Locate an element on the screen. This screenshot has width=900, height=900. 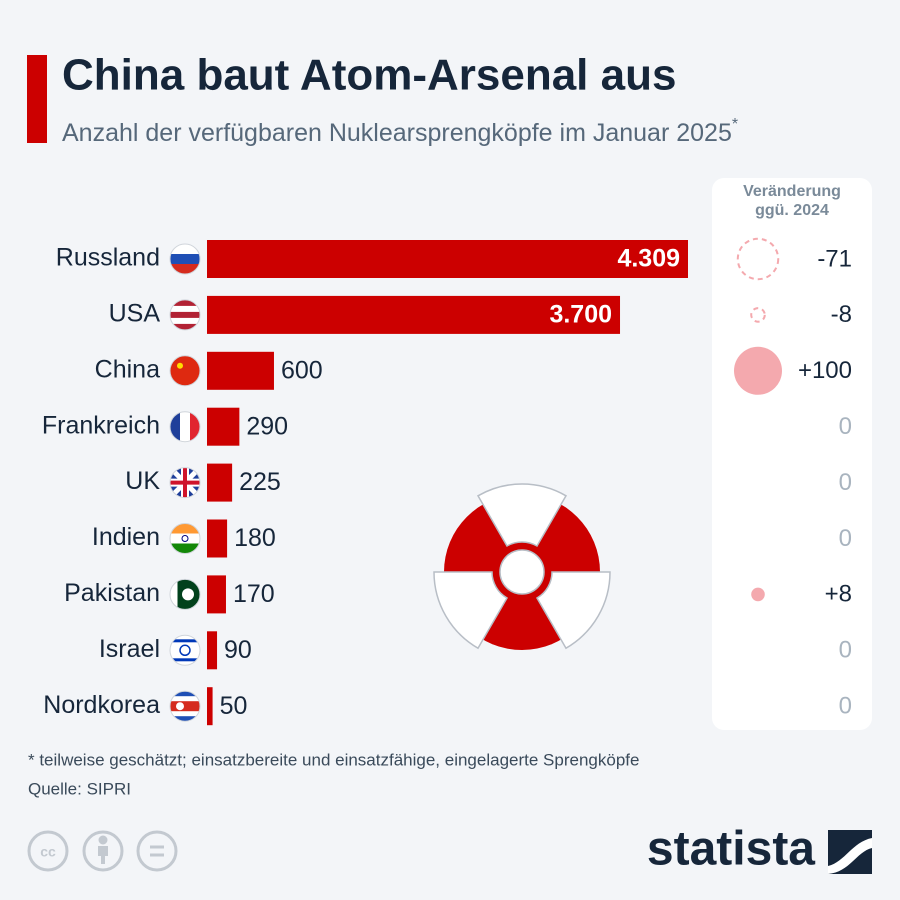
category-label: Pakistan is located at coordinates (112, 593).